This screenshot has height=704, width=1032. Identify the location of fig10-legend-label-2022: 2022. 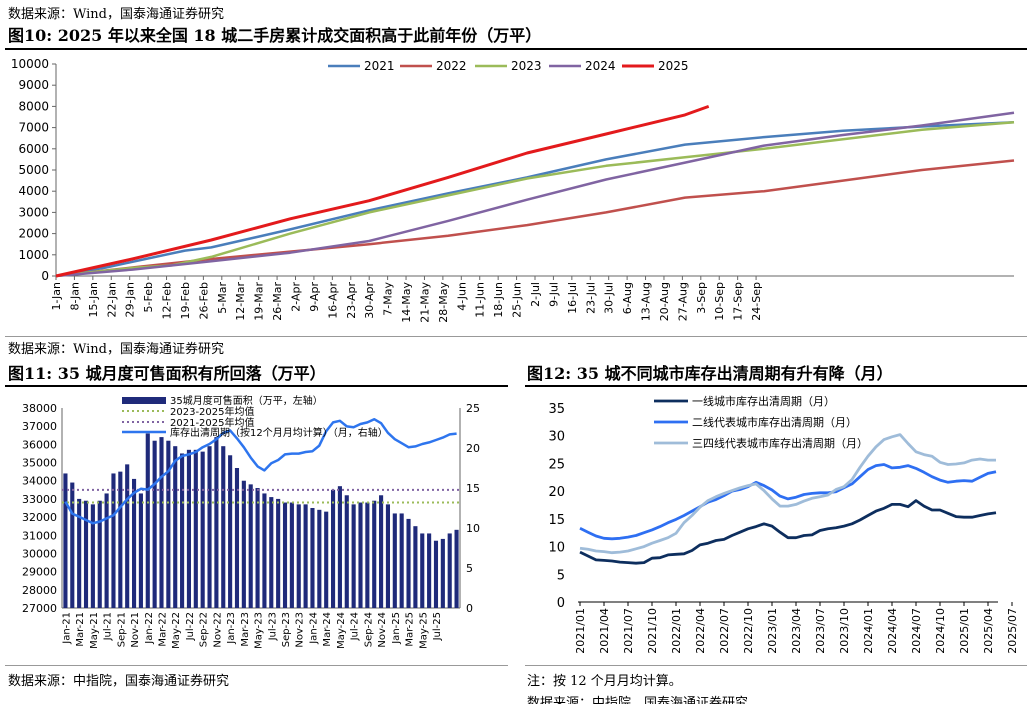
(451, 66).